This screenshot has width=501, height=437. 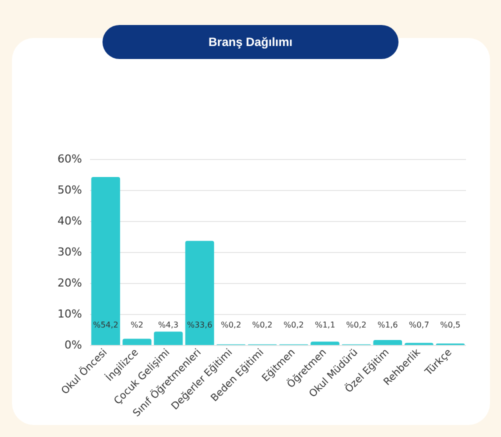 I want to click on data-label: %1,1, so click(x=325, y=325).